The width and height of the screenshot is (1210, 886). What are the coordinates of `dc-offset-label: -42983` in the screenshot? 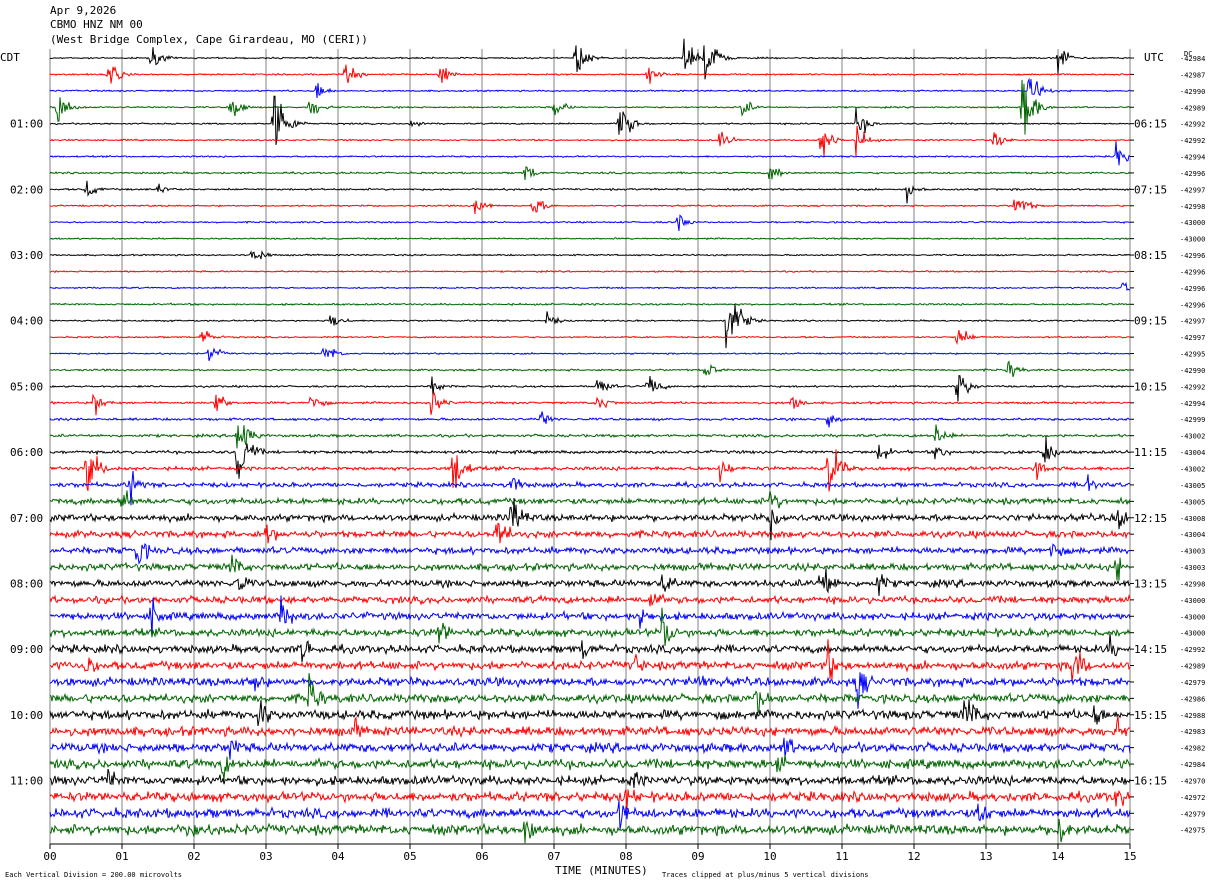 It's located at (1192, 732).